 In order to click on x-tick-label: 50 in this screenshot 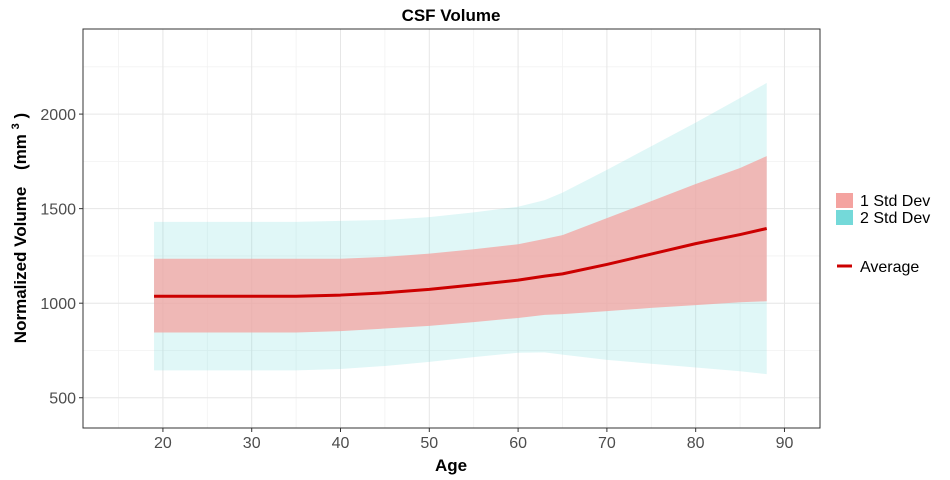, I will do `click(429, 443)`.